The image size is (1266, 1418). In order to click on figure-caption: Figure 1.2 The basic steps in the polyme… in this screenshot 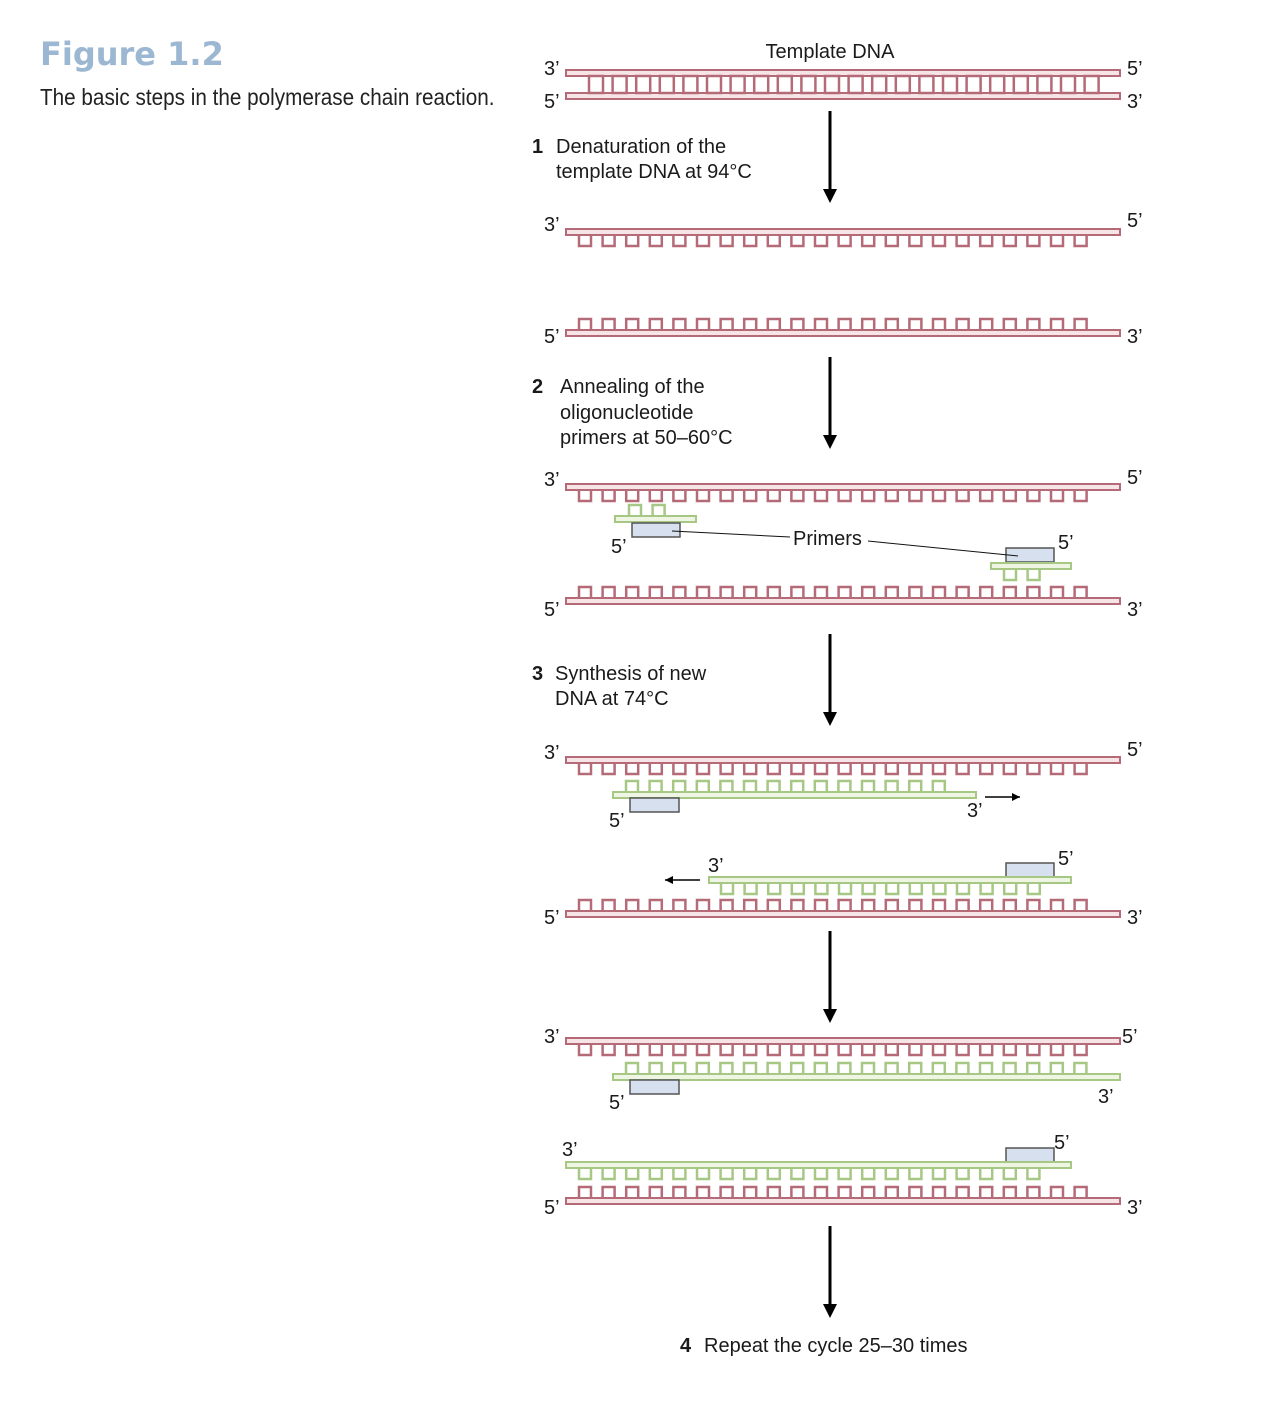, I will do `click(275, 73)`.